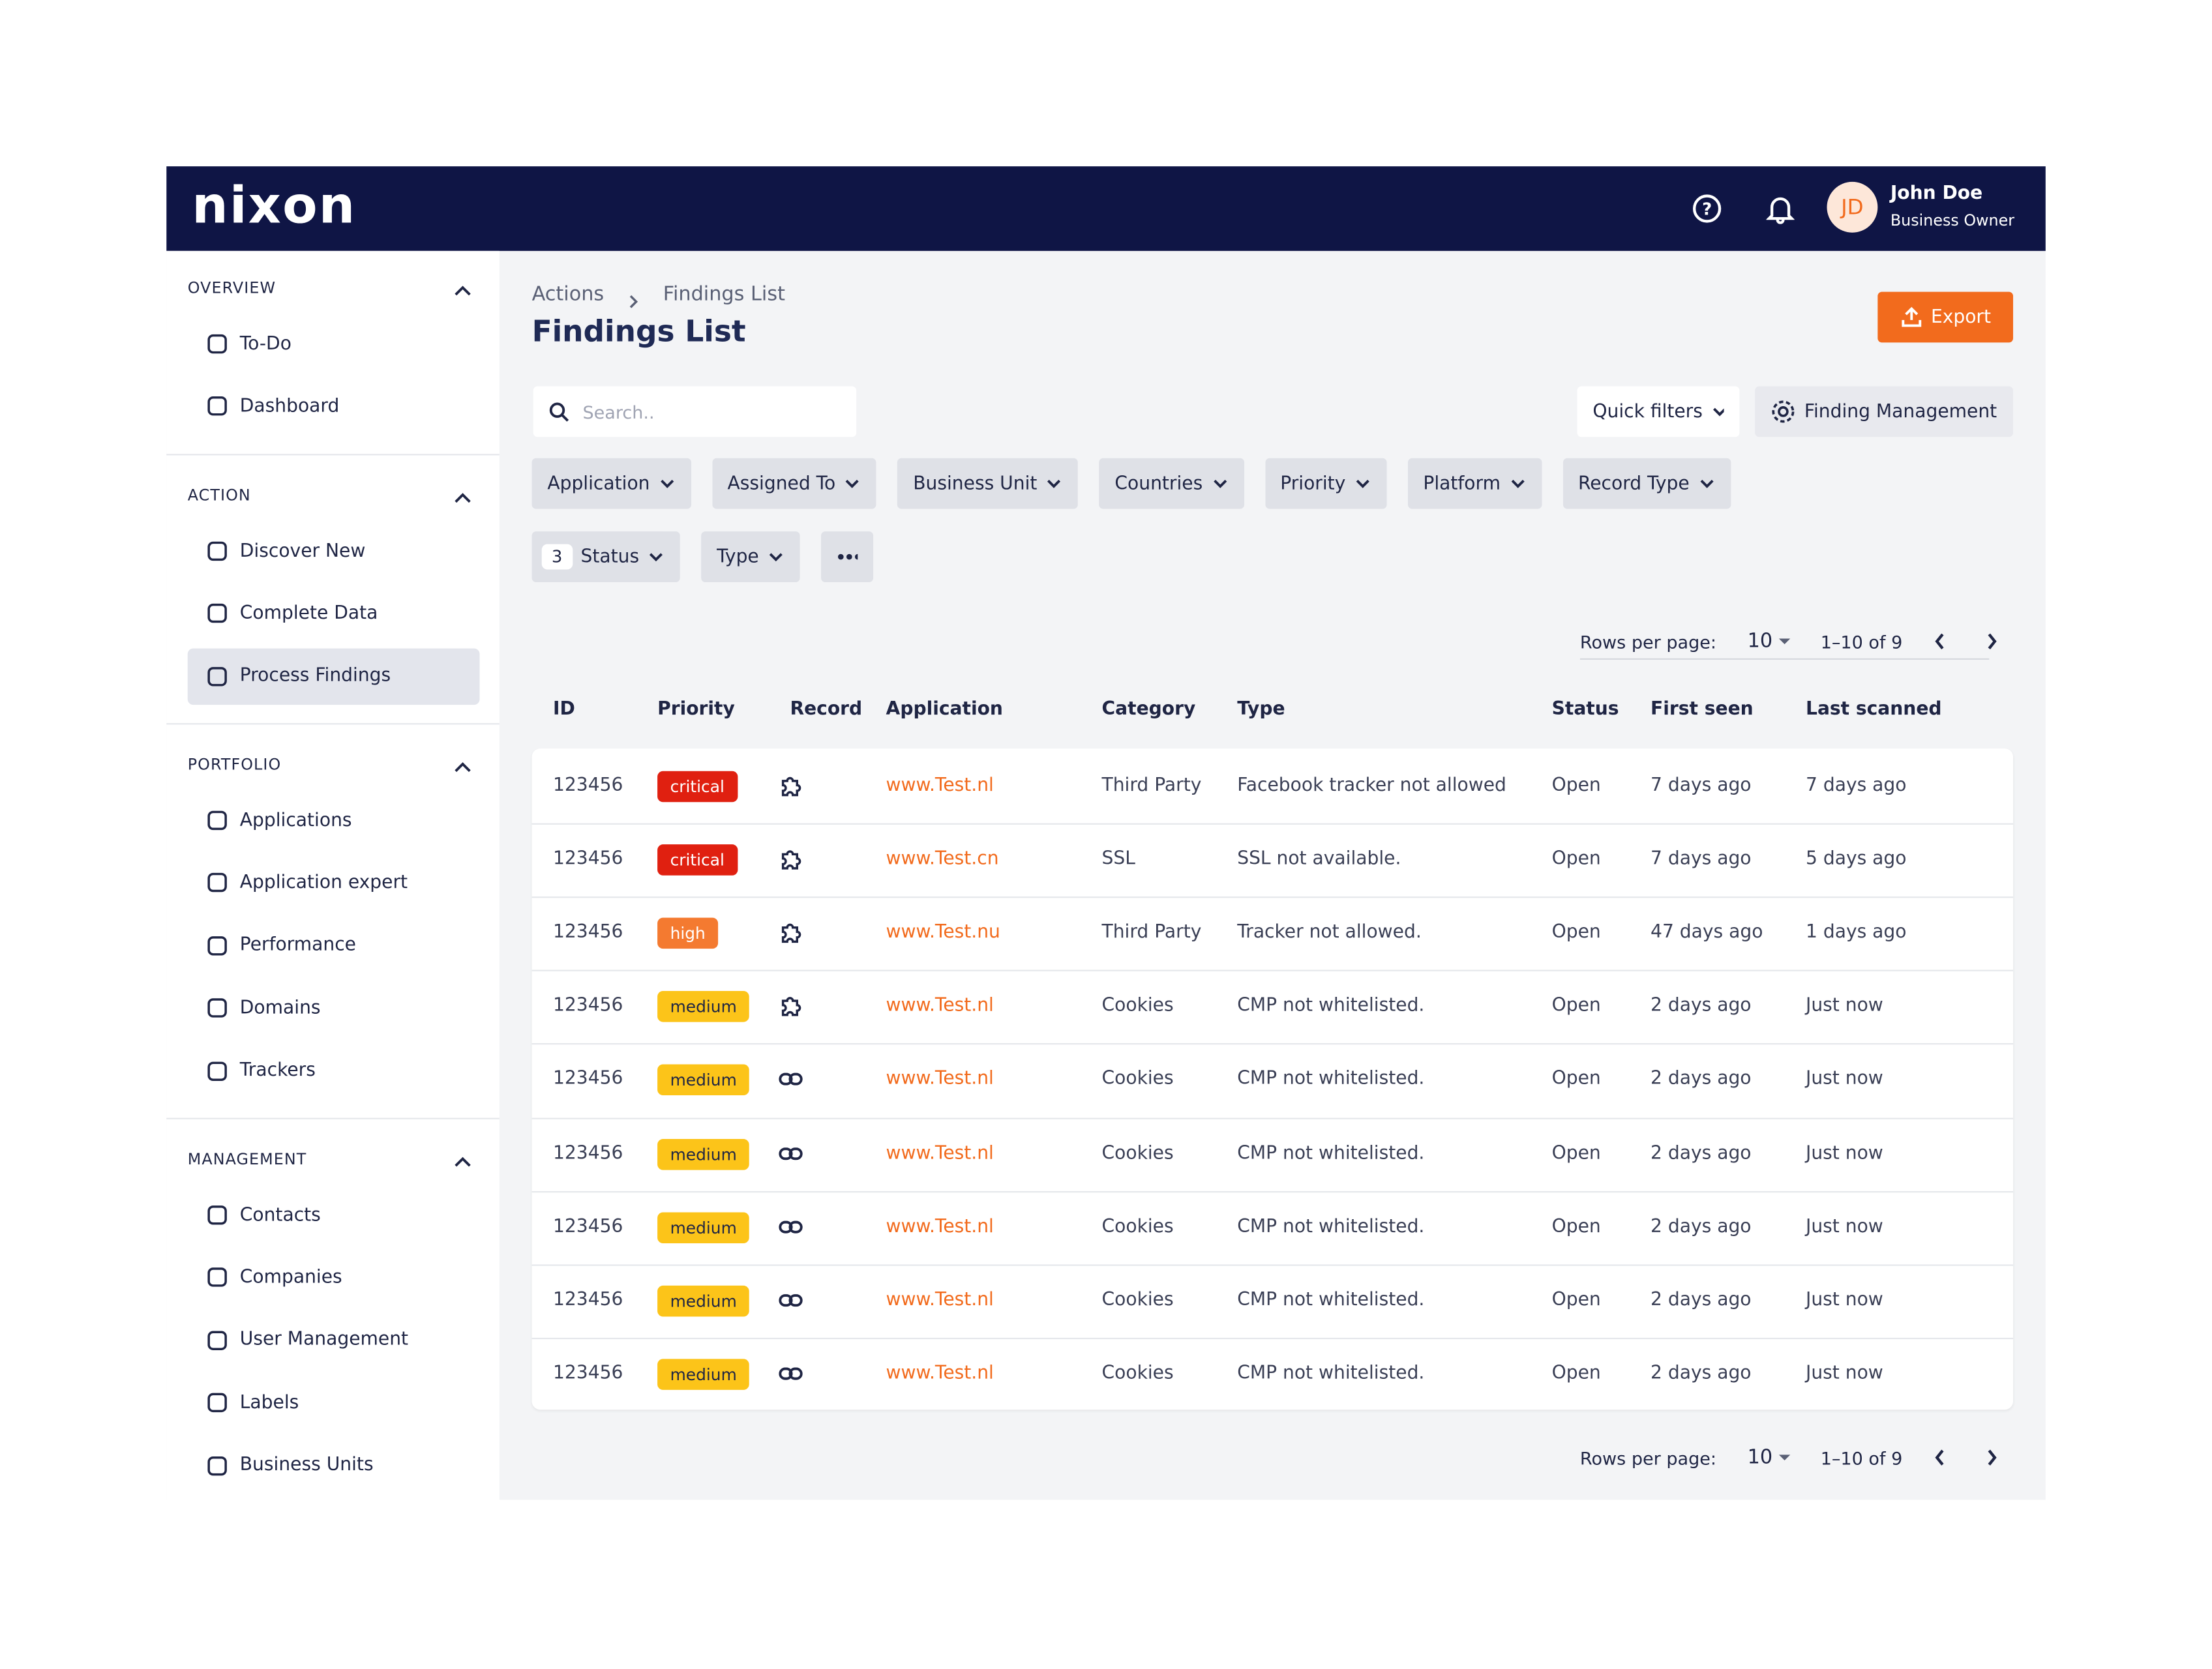 The height and width of the screenshot is (1669, 2212). What do you see at coordinates (1853, 207) in the screenshot?
I see `avatar: JD` at bounding box center [1853, 207].